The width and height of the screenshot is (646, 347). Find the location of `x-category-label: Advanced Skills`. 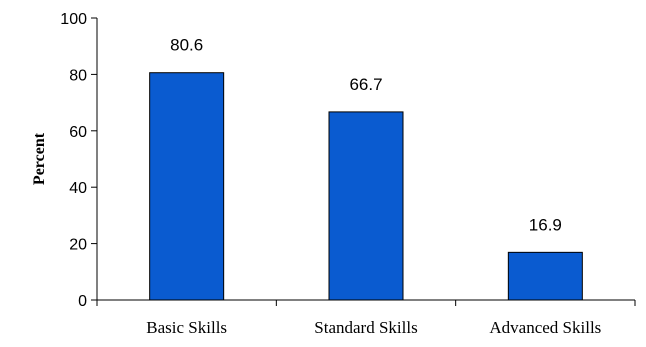

x-category-label: Advanced Skills is located at coordinates (545, 327).